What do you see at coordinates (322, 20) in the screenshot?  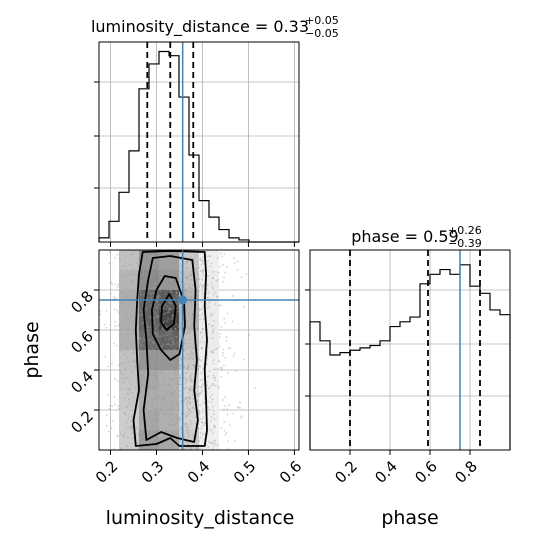 I see `title-upper-error: +0.05` at bounding box center [322, 20].